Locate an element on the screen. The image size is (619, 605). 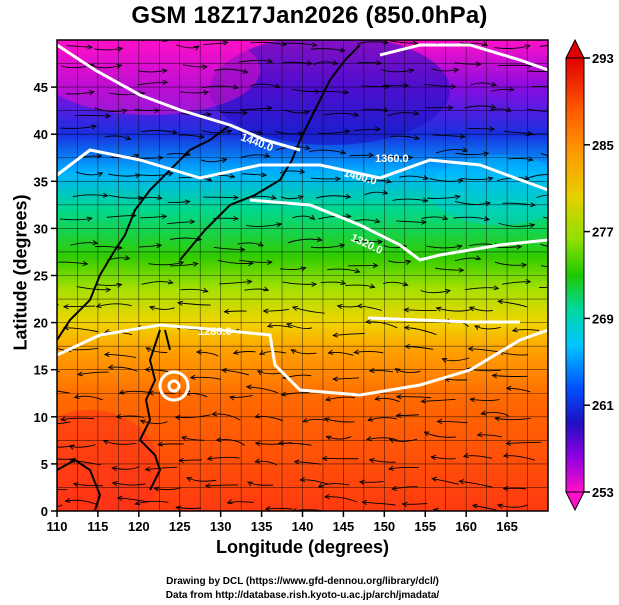
x-axis-ticks: 110 115 120 125 130 135 140 145 150 155 160 165 is located at coordinates (282, 522).